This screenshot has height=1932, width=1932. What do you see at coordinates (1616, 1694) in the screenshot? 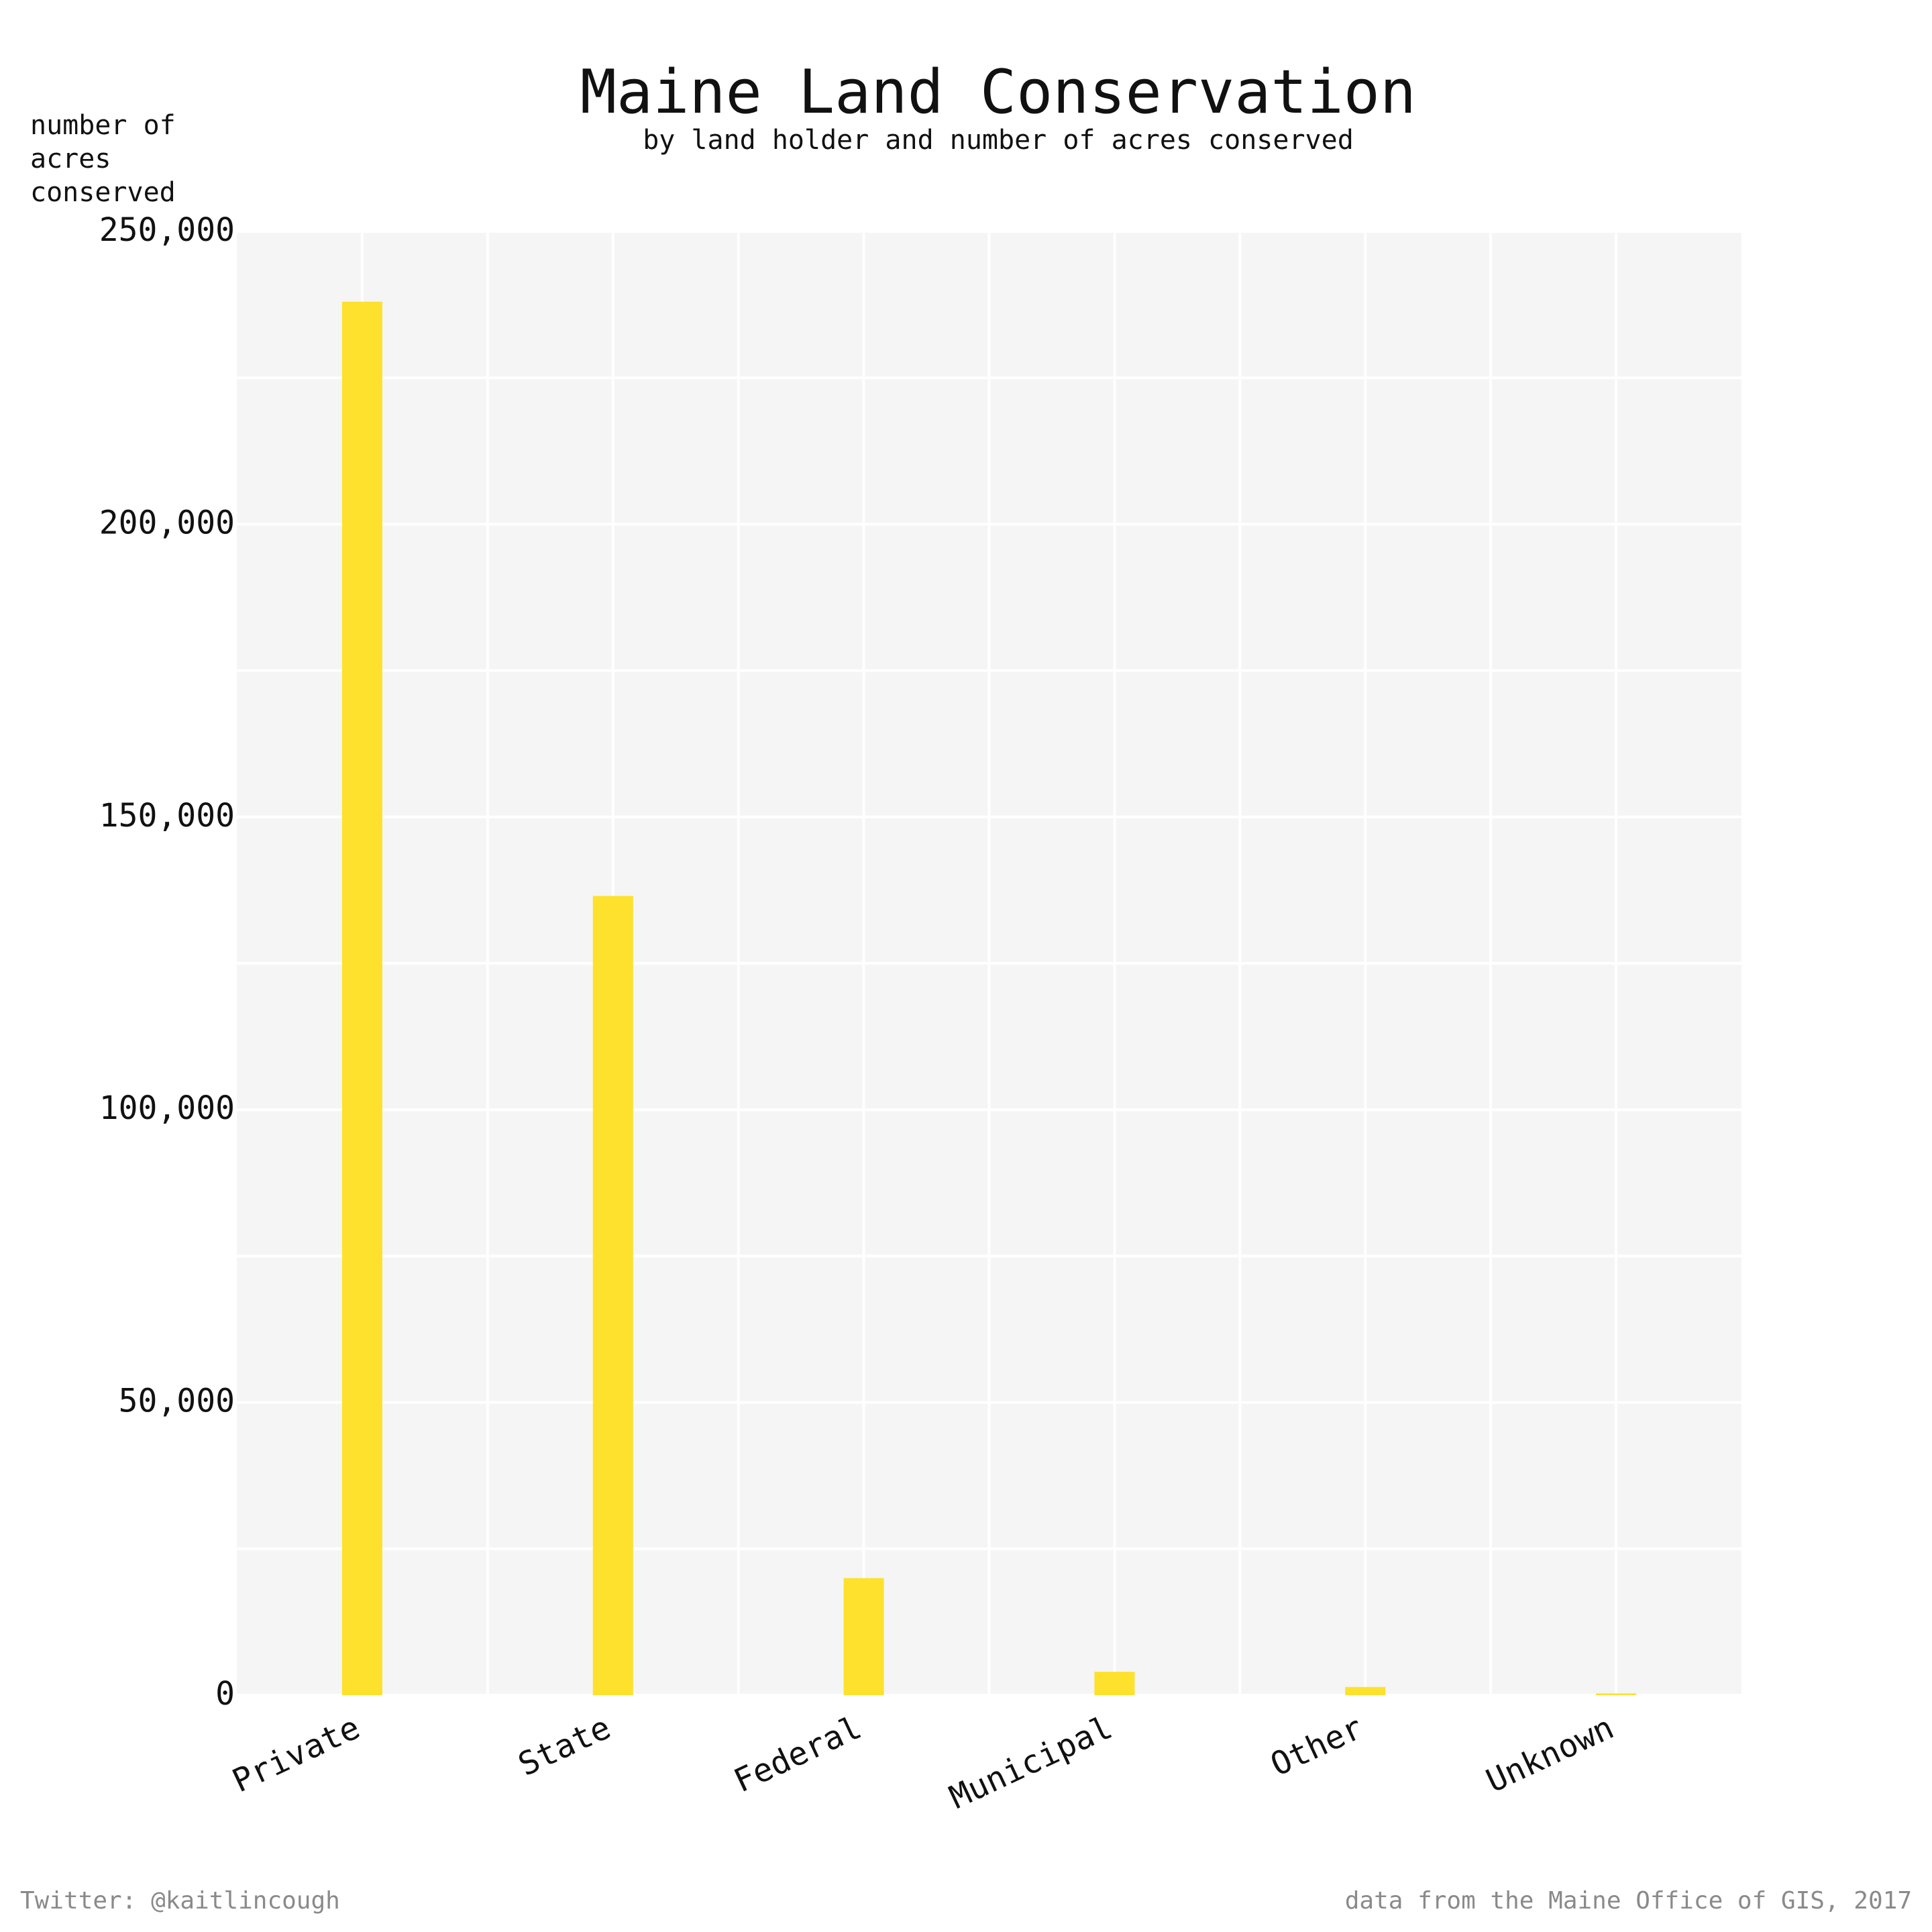
I see `bar-unknown` at bounding box center [1616, 1694].